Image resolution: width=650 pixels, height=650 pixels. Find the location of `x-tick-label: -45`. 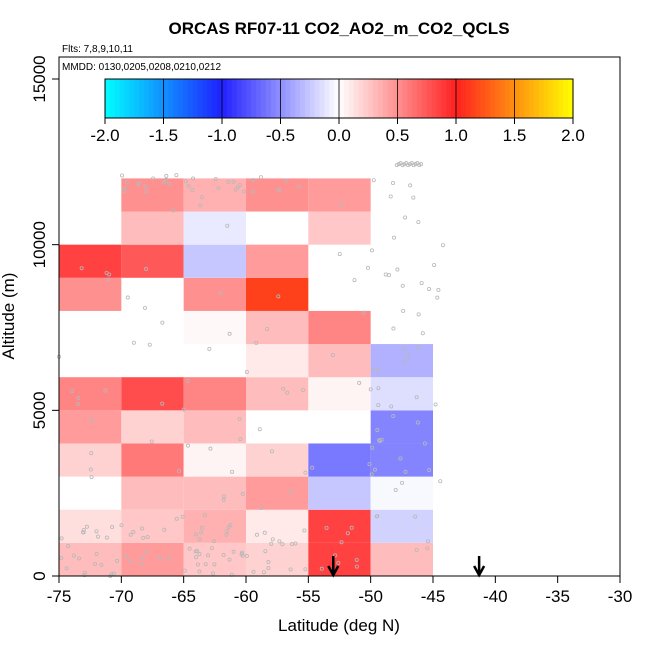

x-tick-label: -45 is located at coordinates (433, 596).